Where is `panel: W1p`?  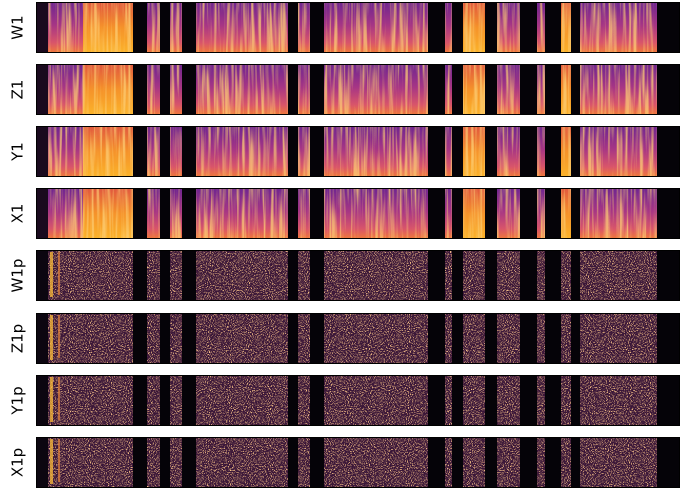
panel: W1p is located at coordinates (344, 275).